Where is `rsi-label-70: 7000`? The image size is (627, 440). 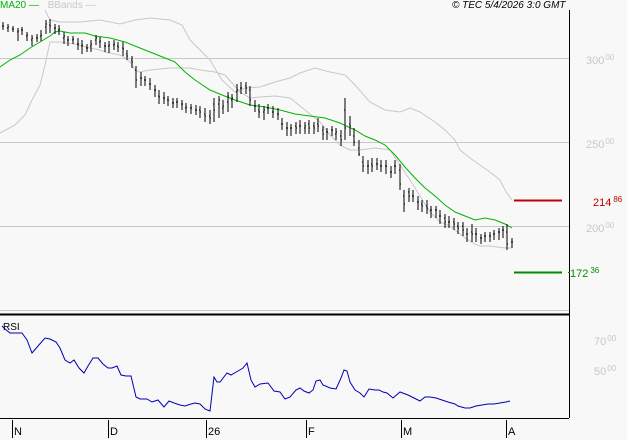
rsi-label-70: 7000 is located at coordinates (605, 341).